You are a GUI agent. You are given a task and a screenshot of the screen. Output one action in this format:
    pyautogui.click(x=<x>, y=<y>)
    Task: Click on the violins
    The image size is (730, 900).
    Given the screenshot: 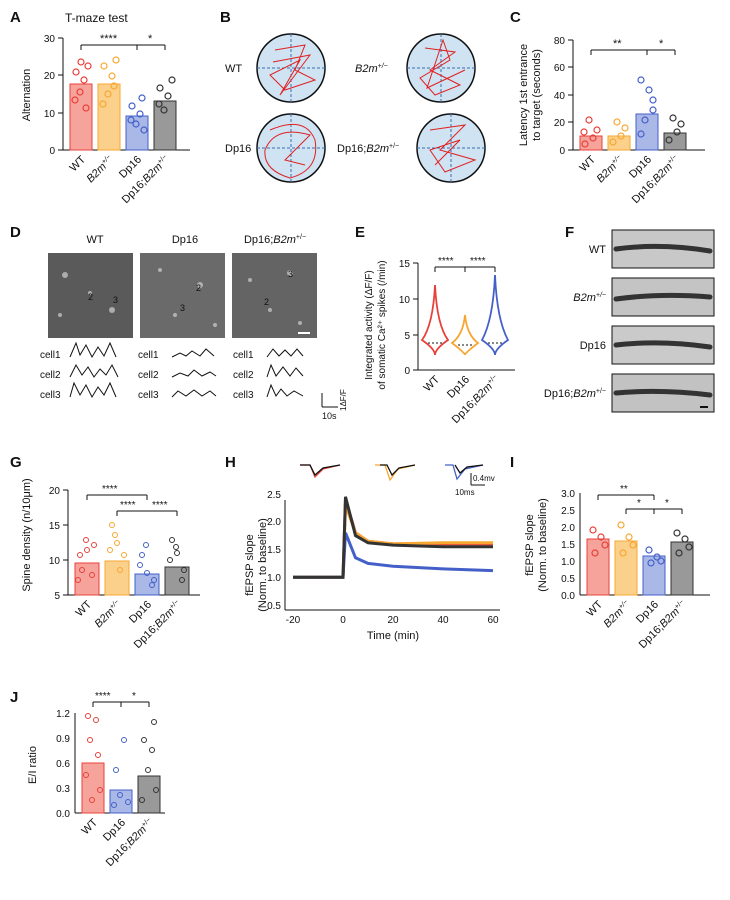 What is the action you would take?
    pyautogui.click(x=465, y=315)
    